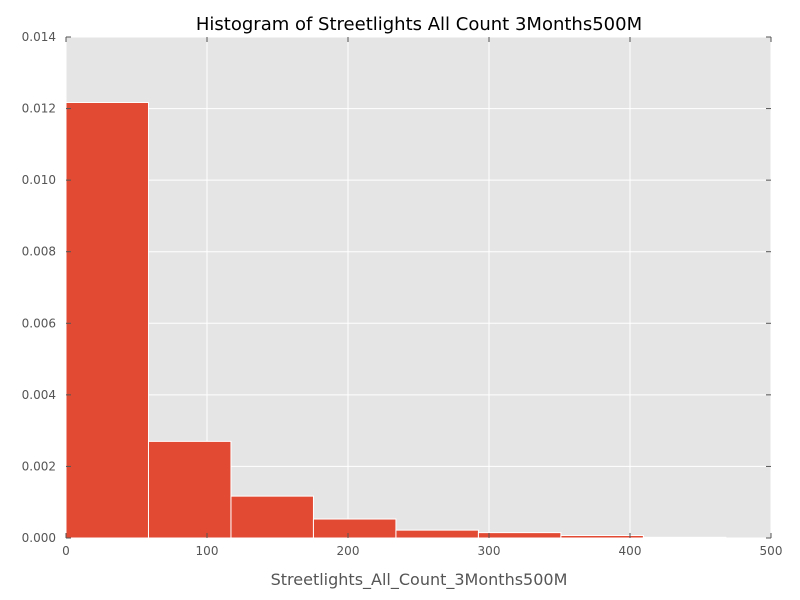  Describe the element at coordinates (39, 466) in the screenshot. I see `y-tick-label: 0.002` at that location.